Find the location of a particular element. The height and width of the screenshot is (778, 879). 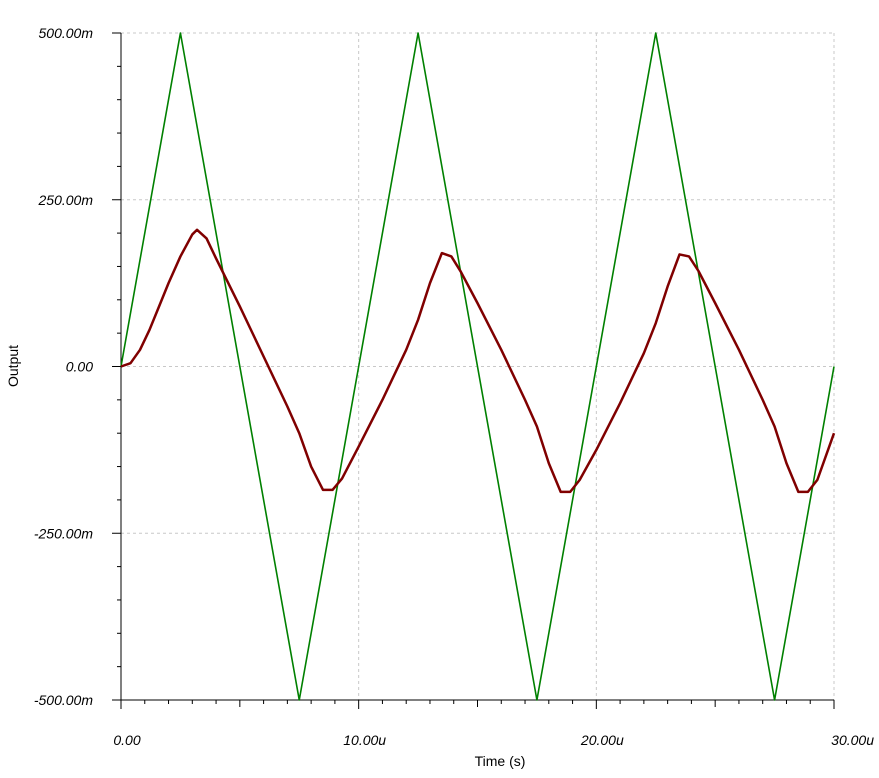

y-tick-label: 500.00m is located at coordinates (66, 33).